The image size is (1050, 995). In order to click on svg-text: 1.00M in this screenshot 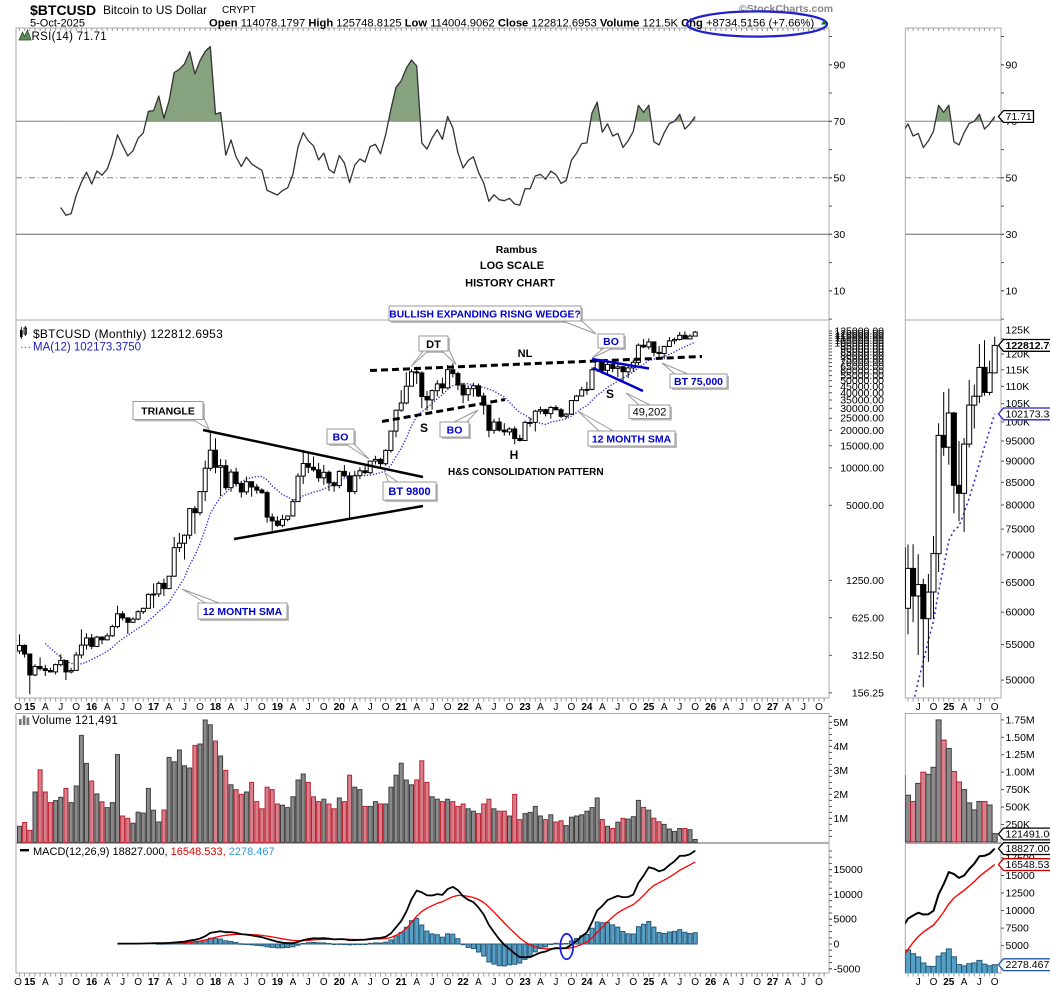, I will do `click(1020, 773)`.